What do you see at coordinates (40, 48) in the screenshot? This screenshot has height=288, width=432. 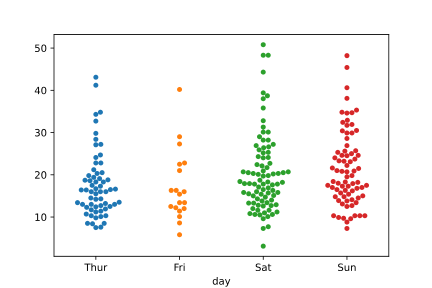 I see `y-tick-label: 50` at bounding box center [40, 48].